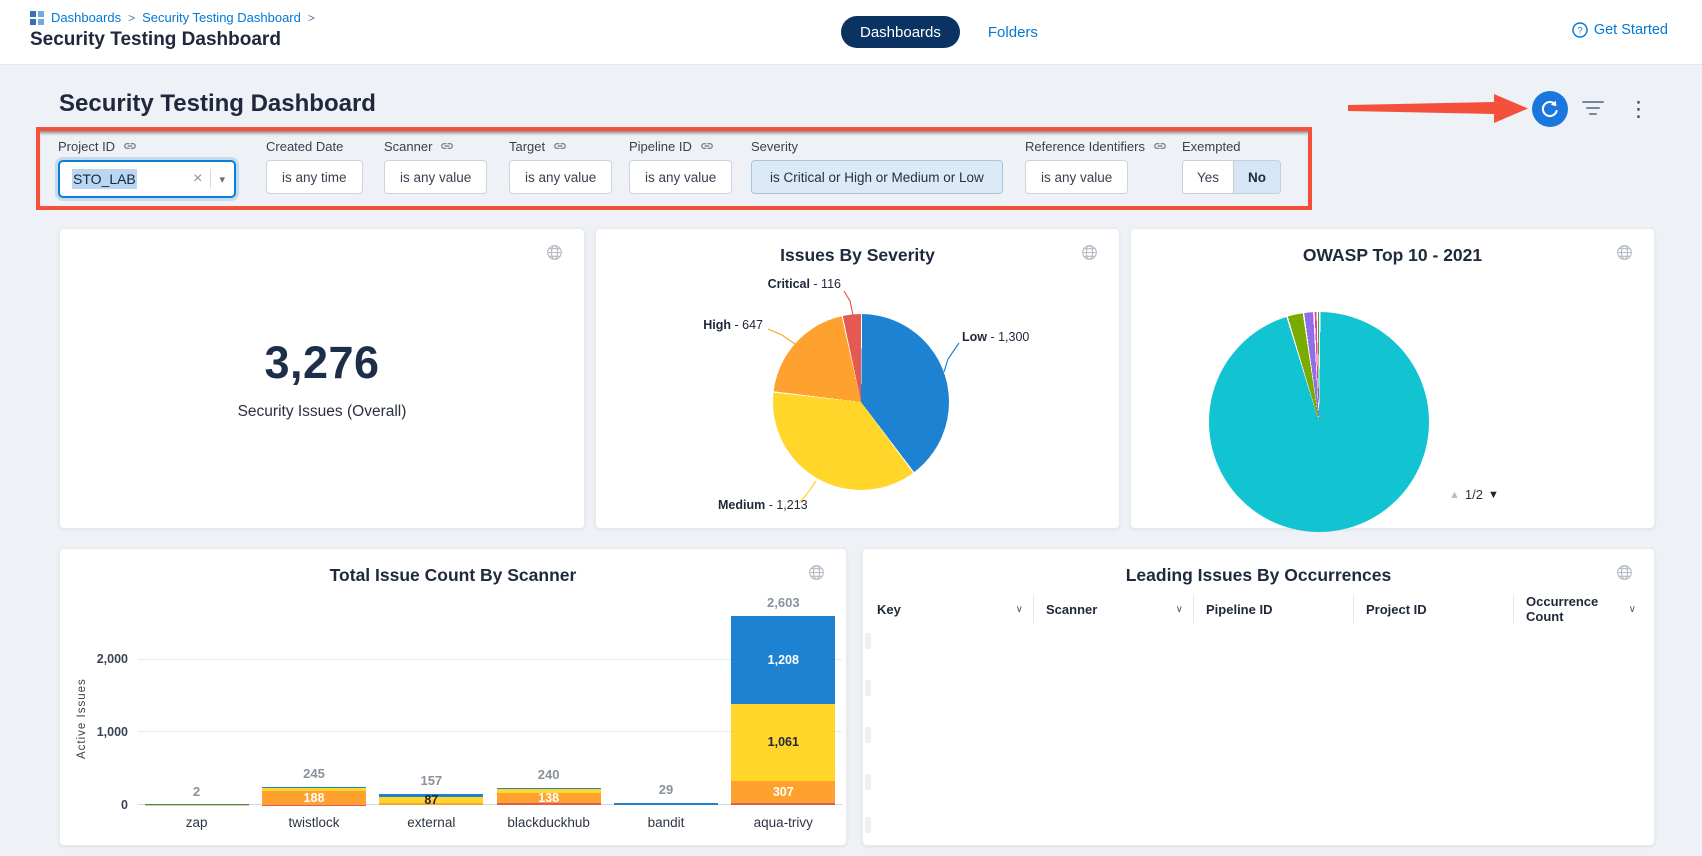  Describe the element at coordinates (313, 719) in the screenshot. I see `bar-column-twistlock: 245 188 twistlock` at that location.